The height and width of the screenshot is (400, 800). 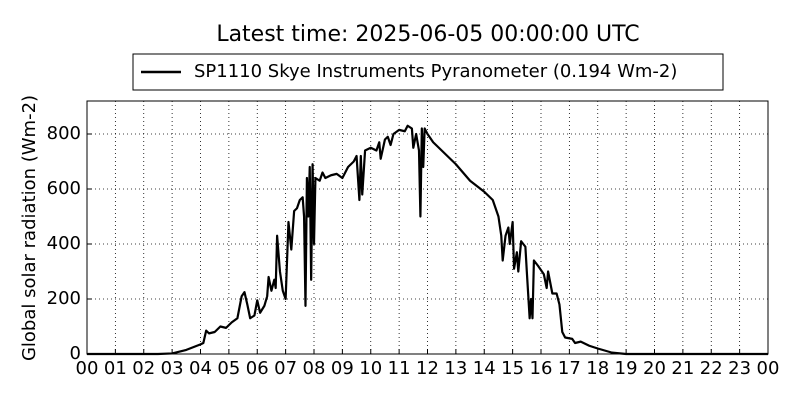 What do you see at coordinates (399, 368) in the screenshot?
I see `x-tick-label: 11` at bounding box center [399, 368].